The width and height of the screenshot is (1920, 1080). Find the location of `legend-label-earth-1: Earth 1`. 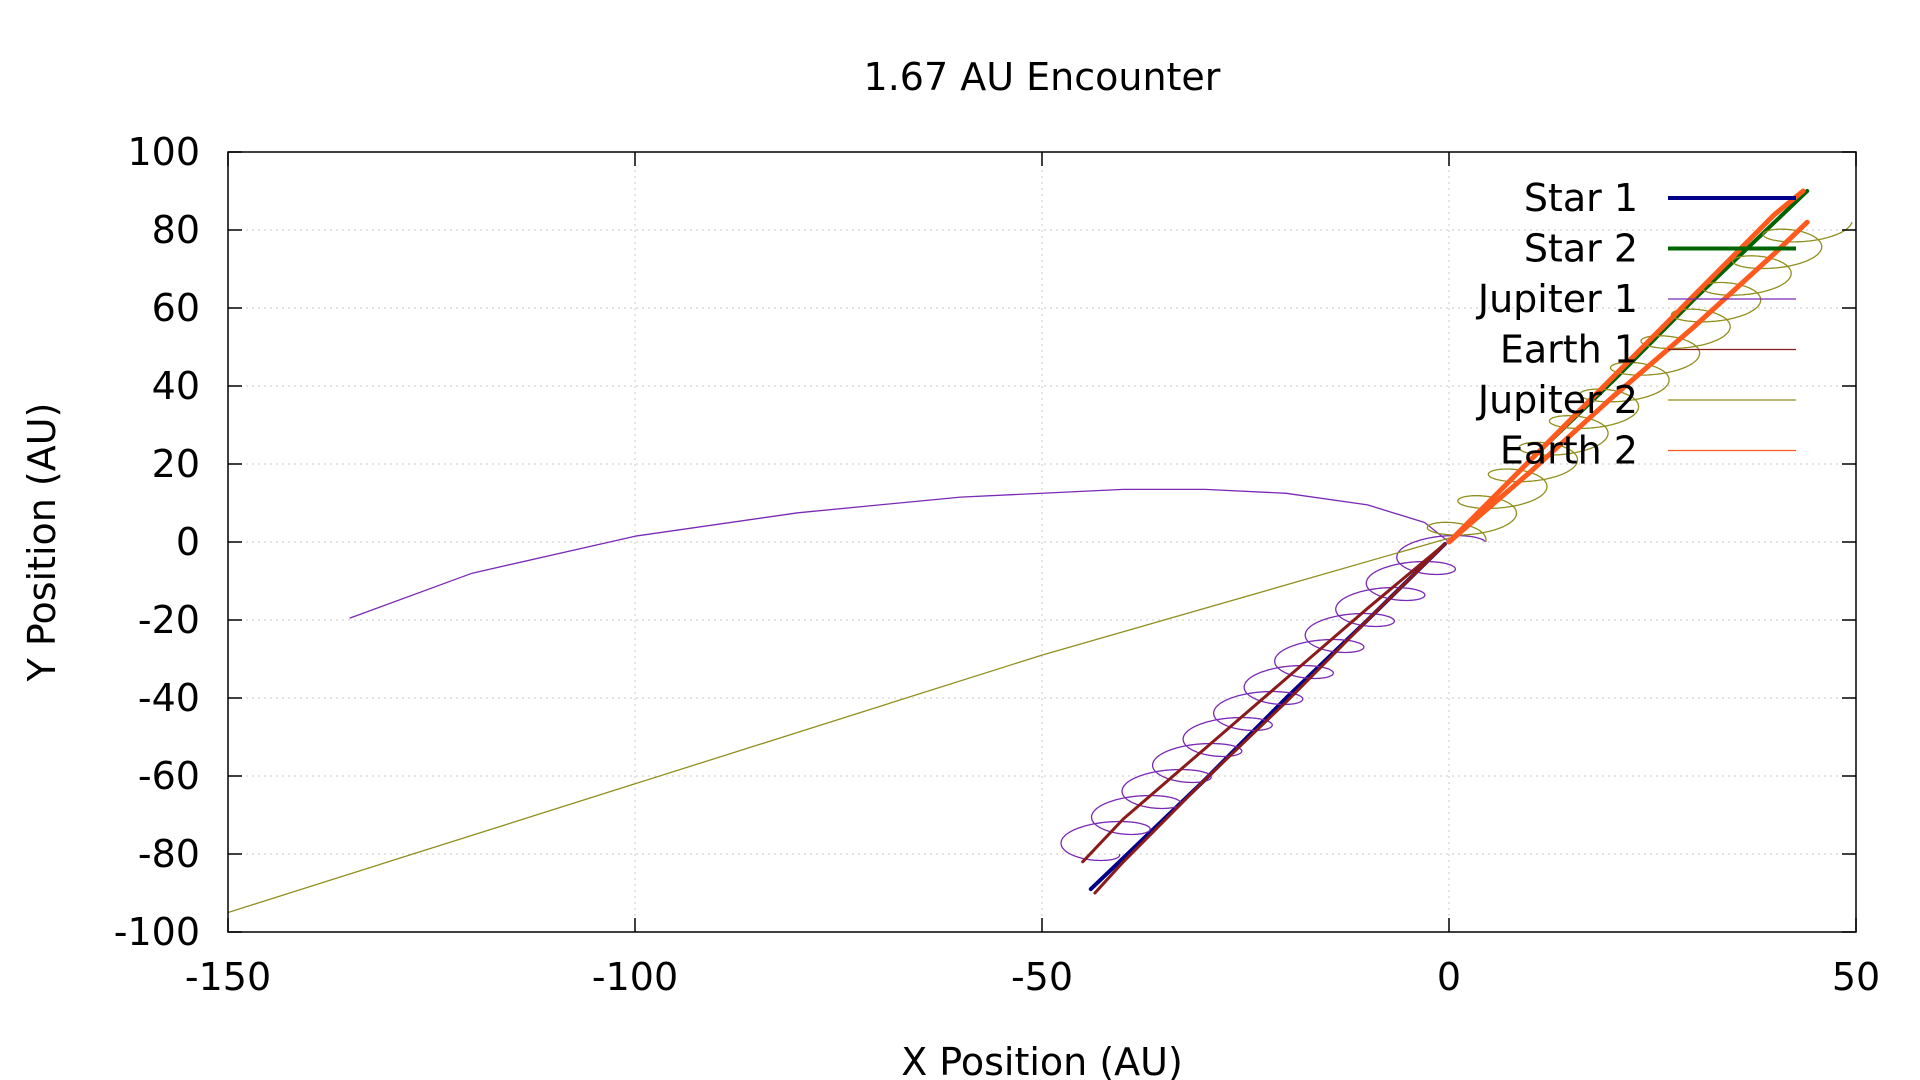

legend-label-earth-1: Earth 1 is located at coordinates (1569, 350).